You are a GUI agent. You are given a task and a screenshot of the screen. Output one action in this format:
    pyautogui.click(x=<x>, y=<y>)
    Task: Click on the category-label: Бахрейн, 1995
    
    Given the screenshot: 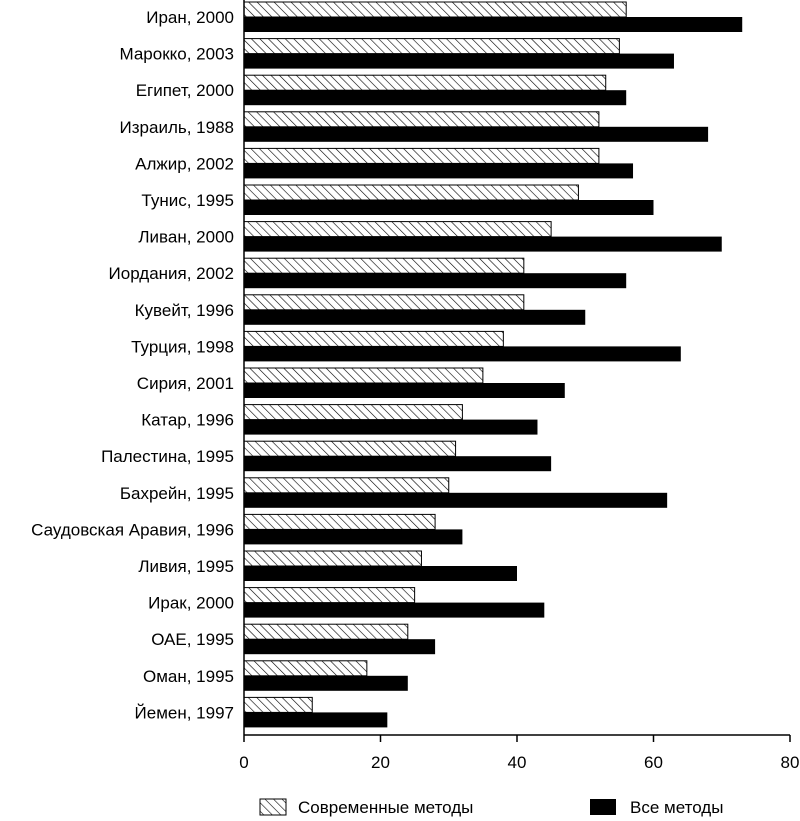 What is the action you would take?
    pyautogui.click(x=177, y=493)
    